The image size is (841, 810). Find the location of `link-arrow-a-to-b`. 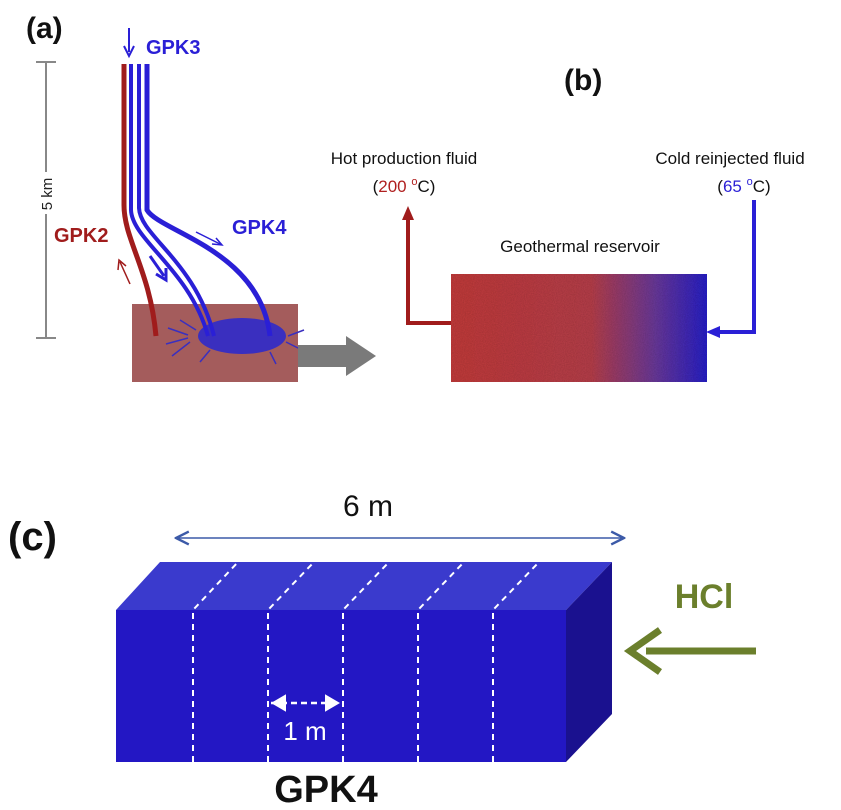

link-arrow-a-to-b is located at coordinates (337, 356).